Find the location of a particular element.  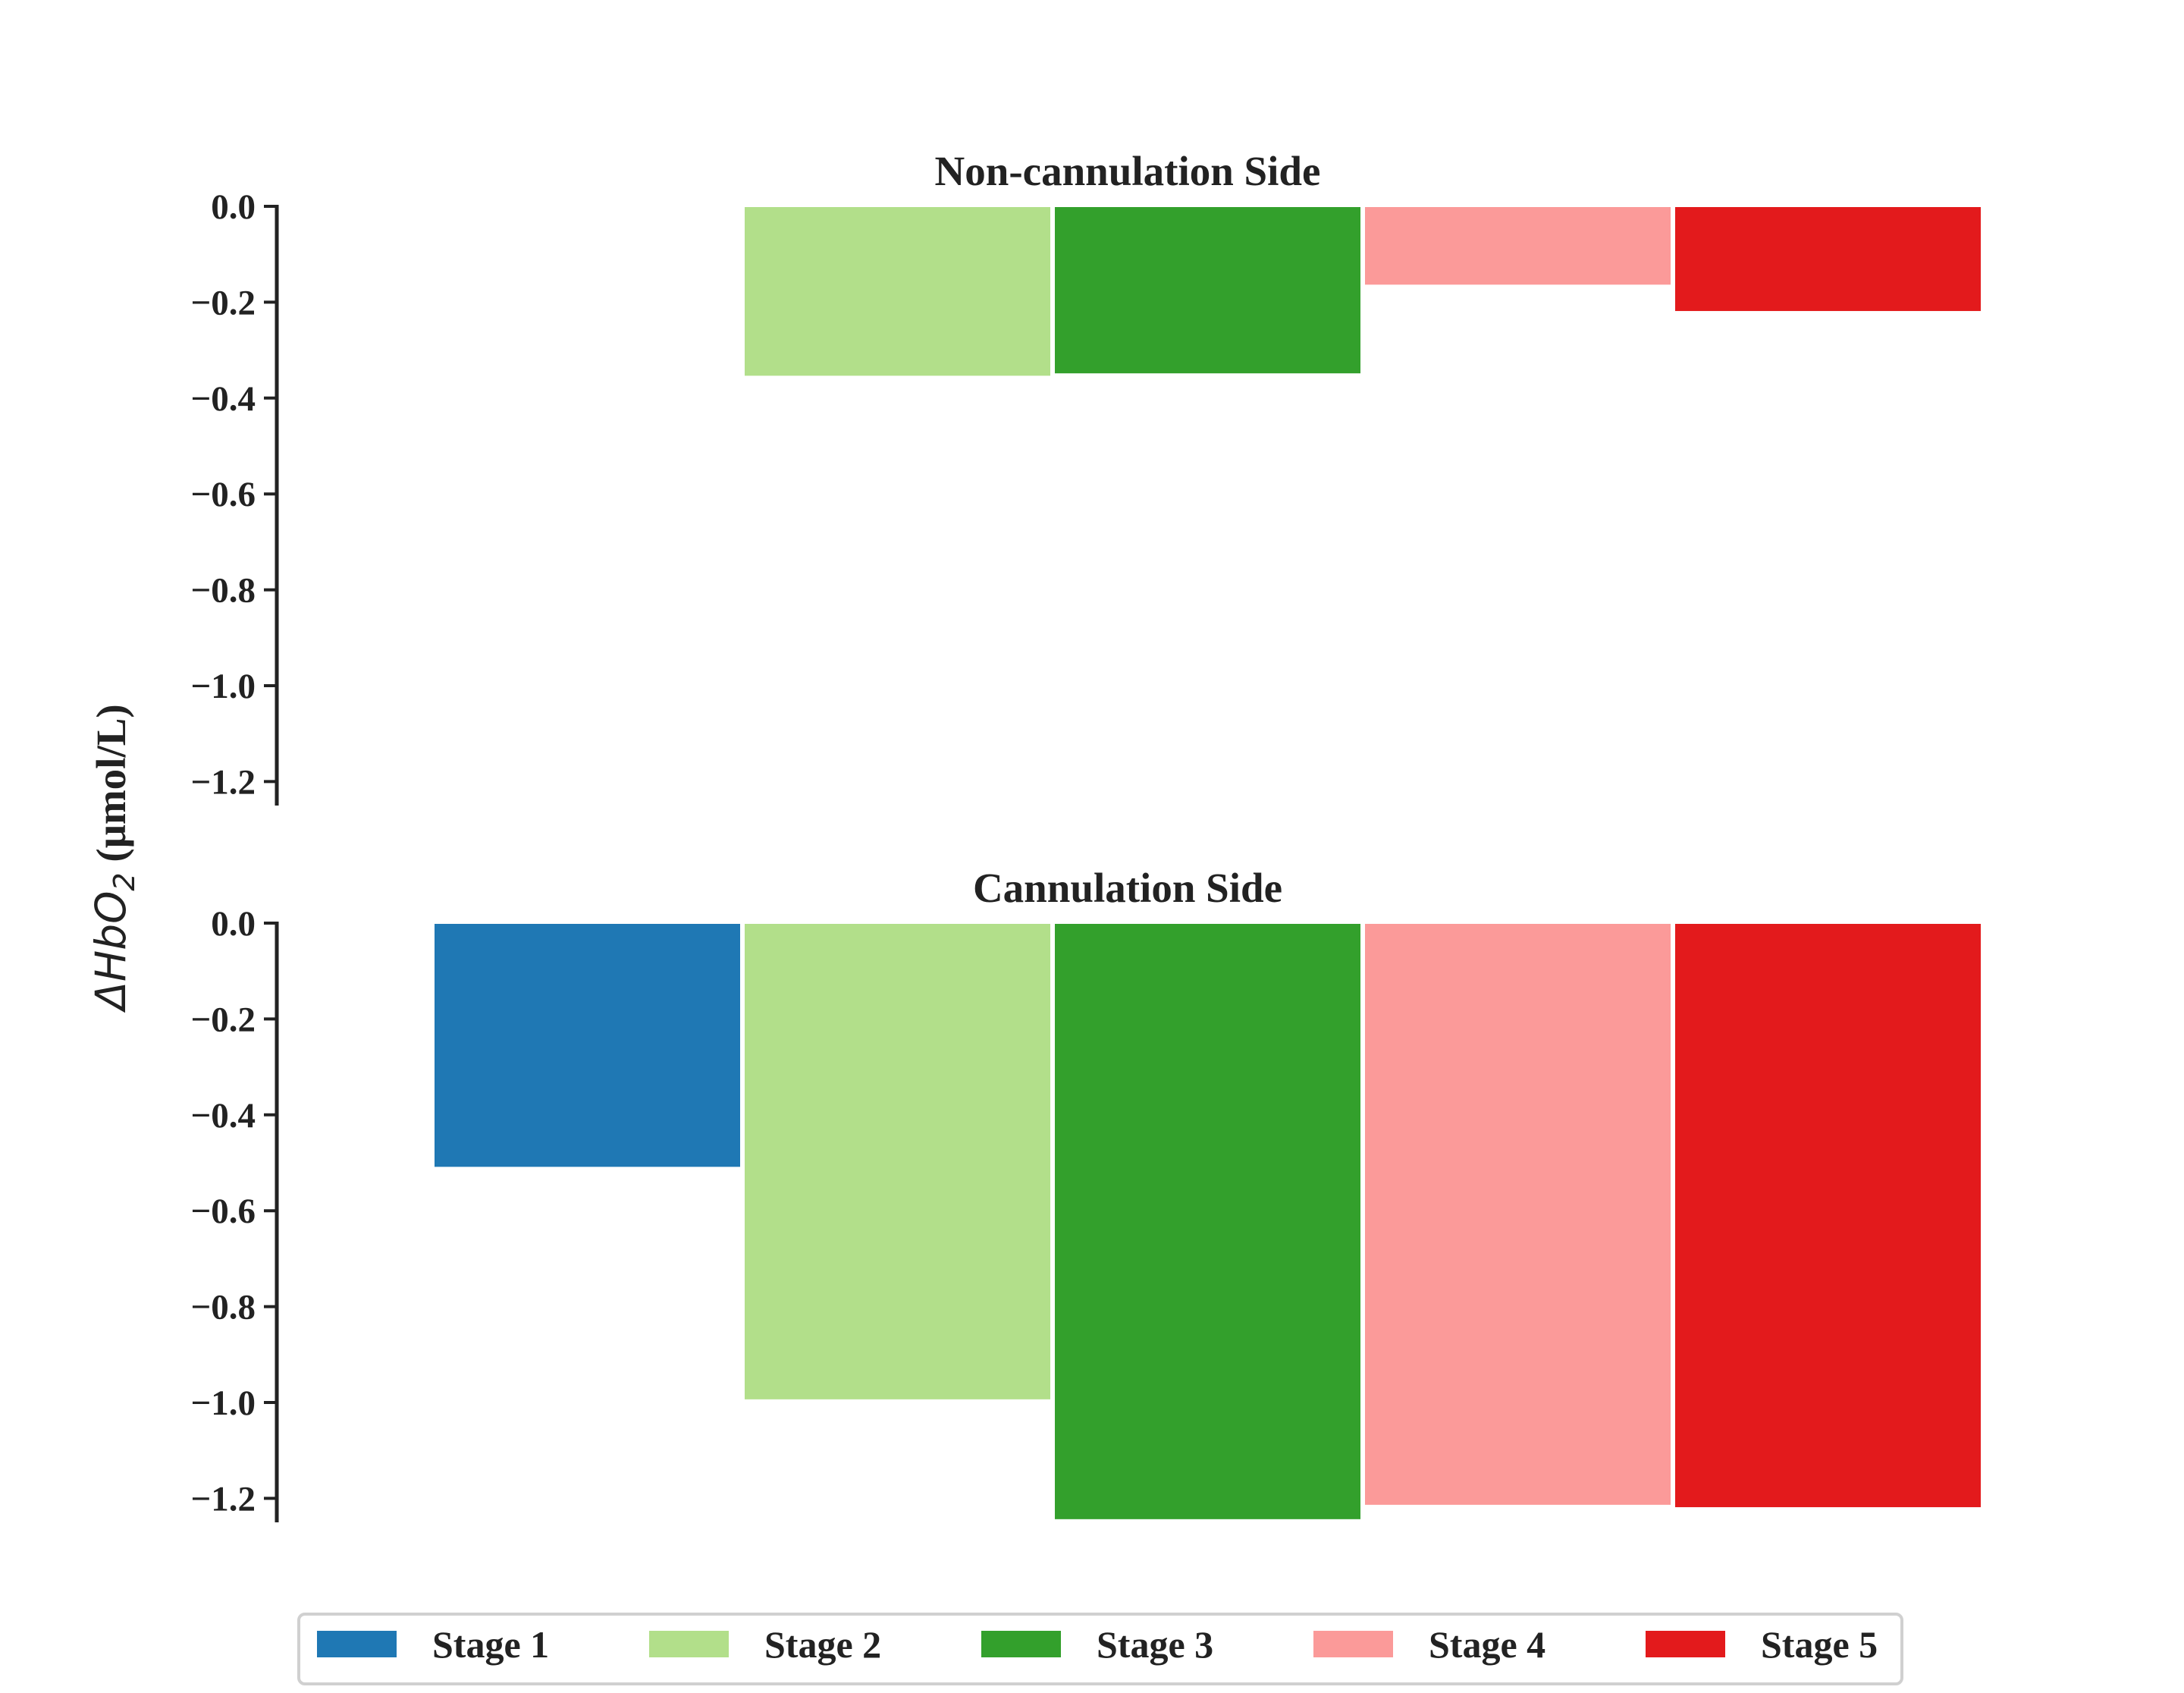

y-axis-label: ΔHbO2 (μmol/L) is located at coordinates (113, 858).